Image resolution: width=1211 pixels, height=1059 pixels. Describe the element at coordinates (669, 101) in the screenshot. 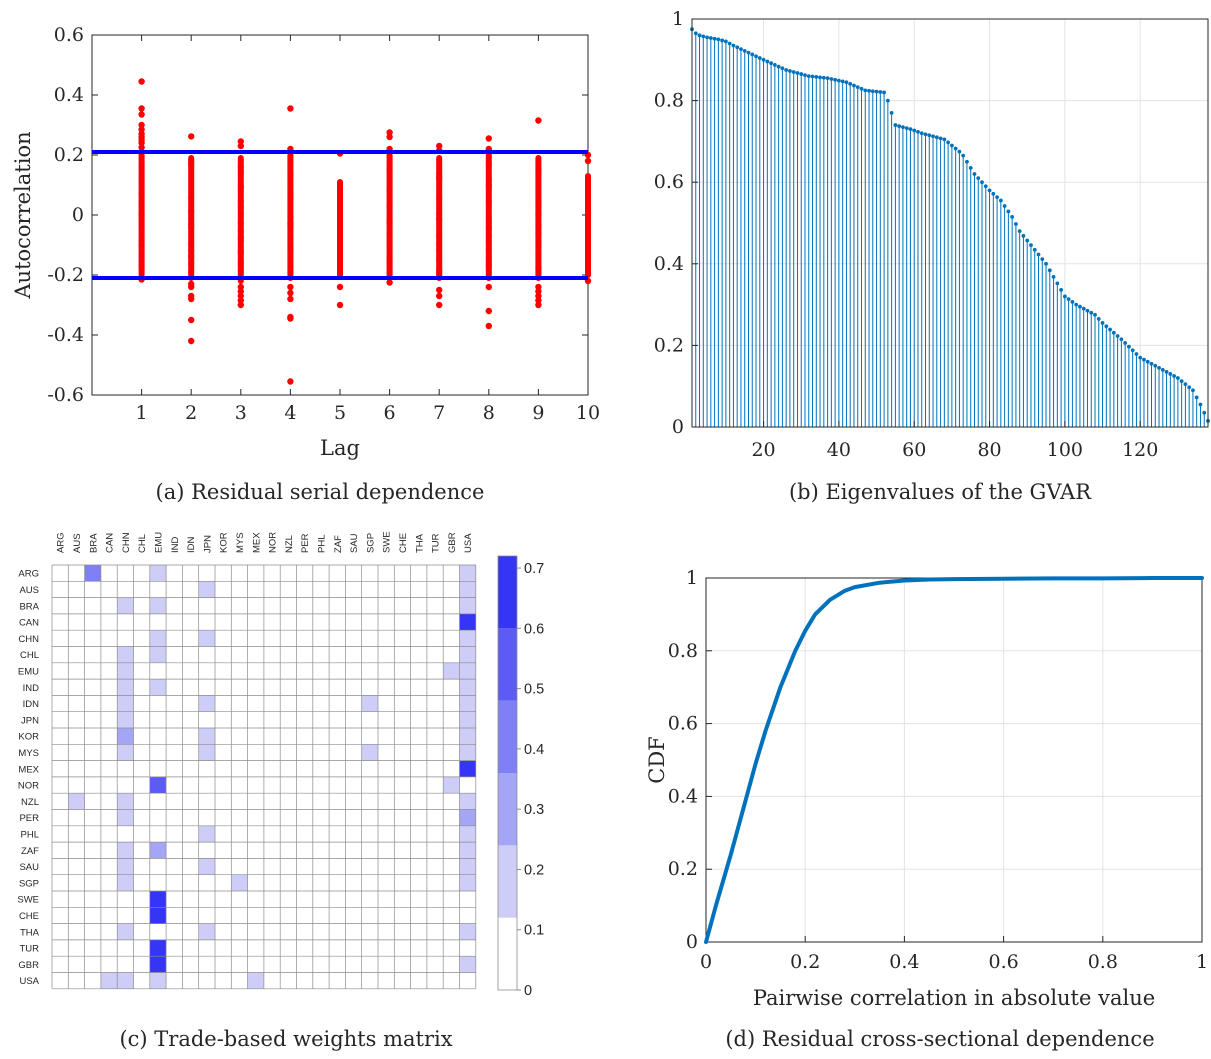

I see `y-tick-label: 0.8` at that location.